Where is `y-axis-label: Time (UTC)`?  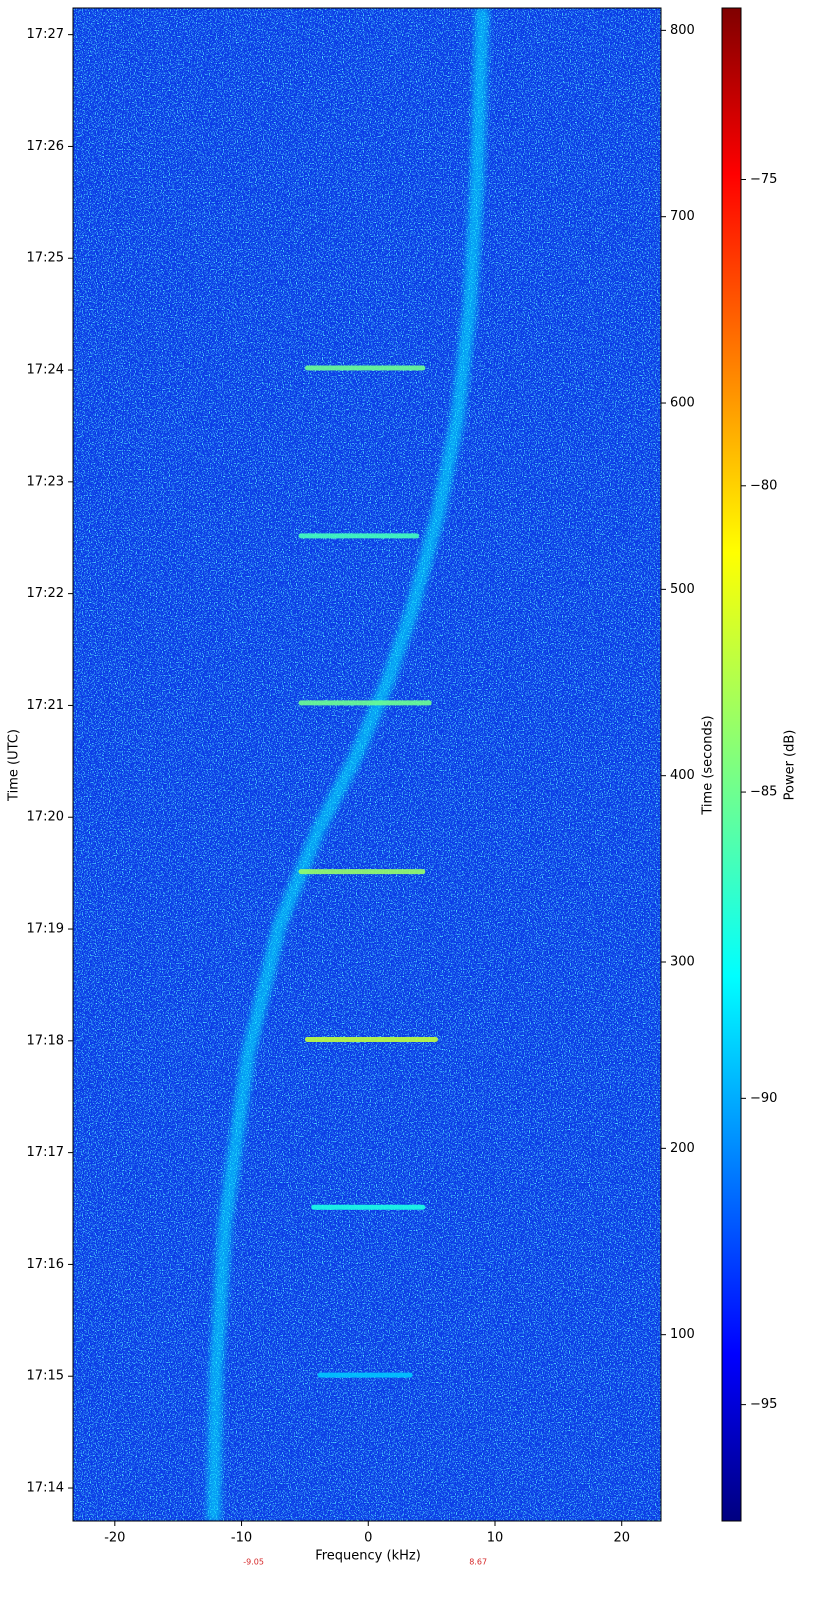
y-axis-label: Time (UTC) is located at coordinates (14, 765).